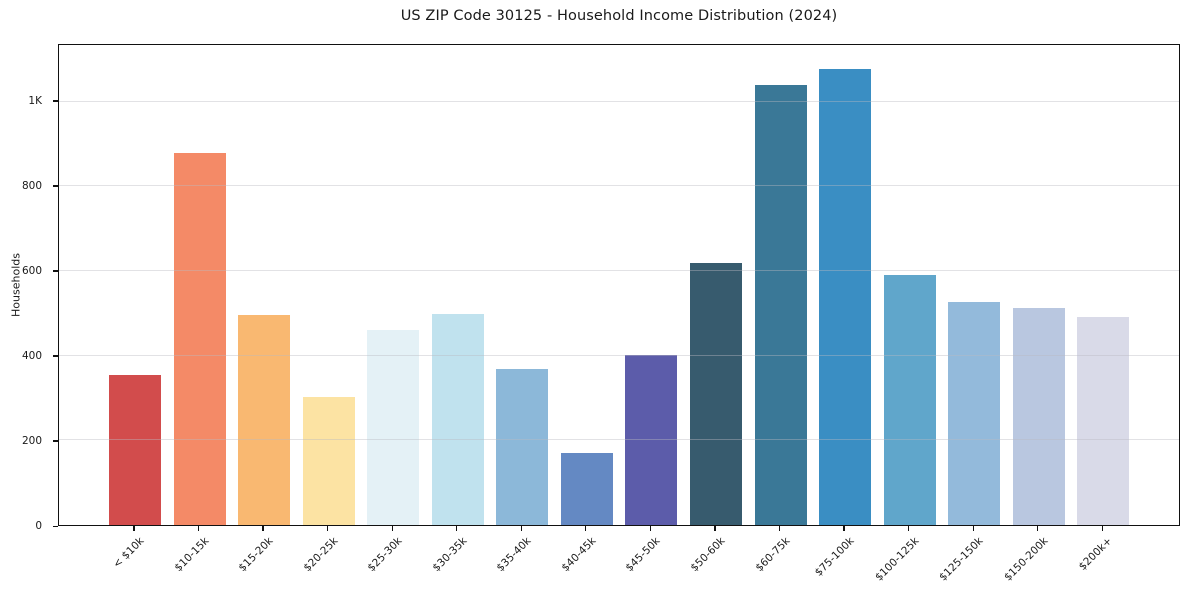 The width and height of the screenshot is (1189, 590). What do you see at coordinates (264, 420) in the screenshot?
I see `bar-$15-20k` at bounding box center [264, 420].